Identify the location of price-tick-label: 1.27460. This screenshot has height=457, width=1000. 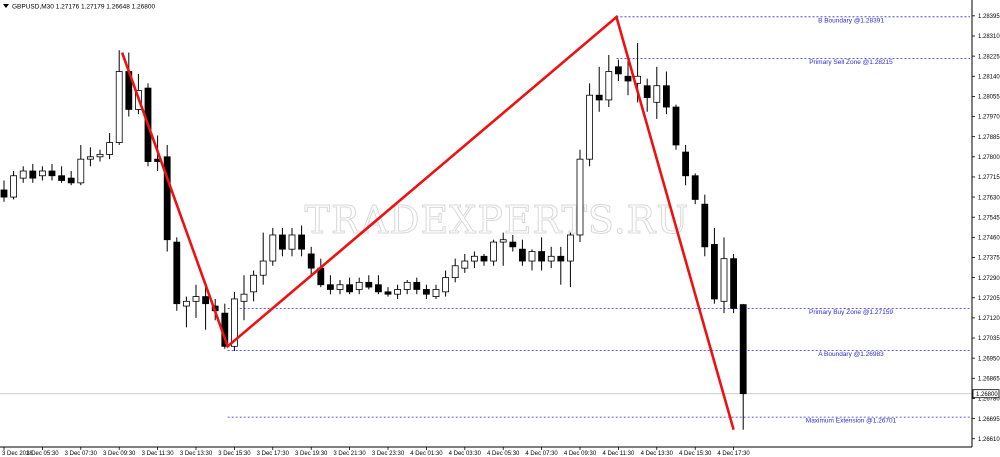
(989, 239).